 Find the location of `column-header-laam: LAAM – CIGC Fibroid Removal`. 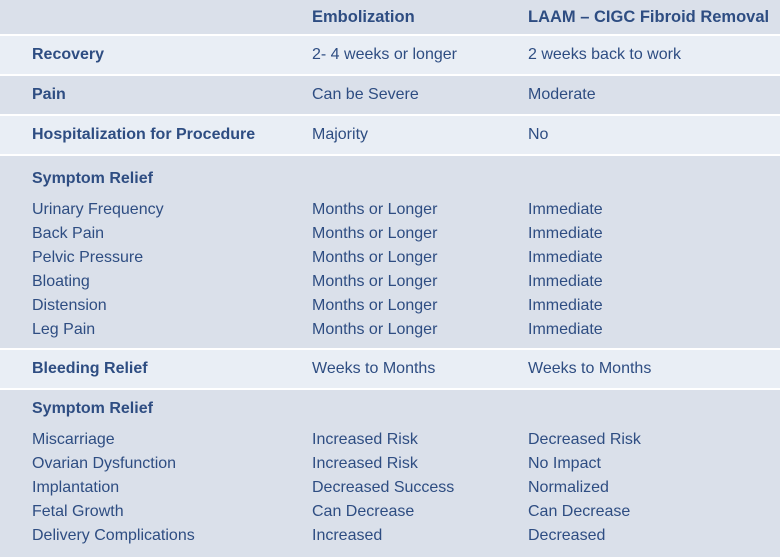

column-header-laam: LAAM – CIGC Fibroid Removal is located at coordinates (649, 17).